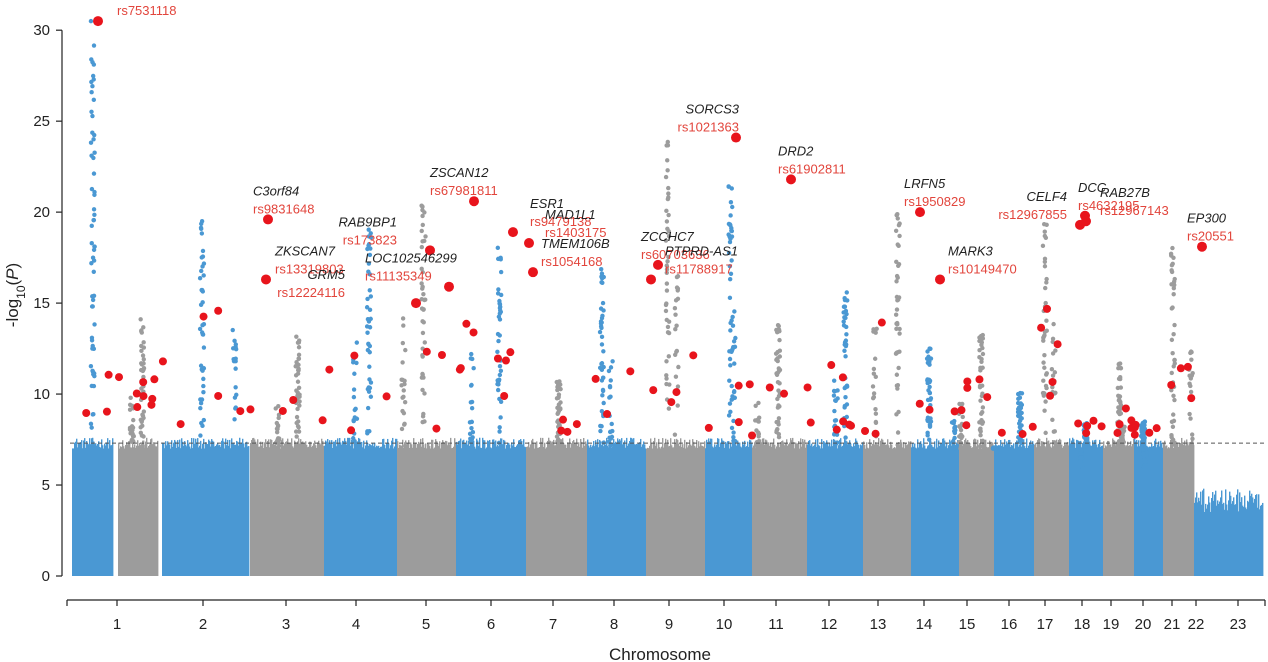  I want to click on chromosome-16-hit, so click(979, 379).